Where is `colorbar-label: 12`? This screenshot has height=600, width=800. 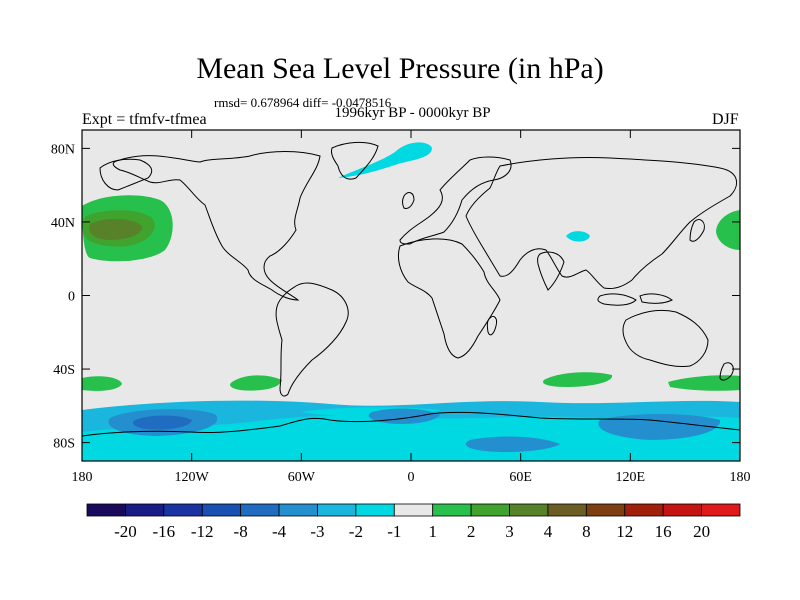
colorbar-label: 12 is located at coordinates (624, 531).